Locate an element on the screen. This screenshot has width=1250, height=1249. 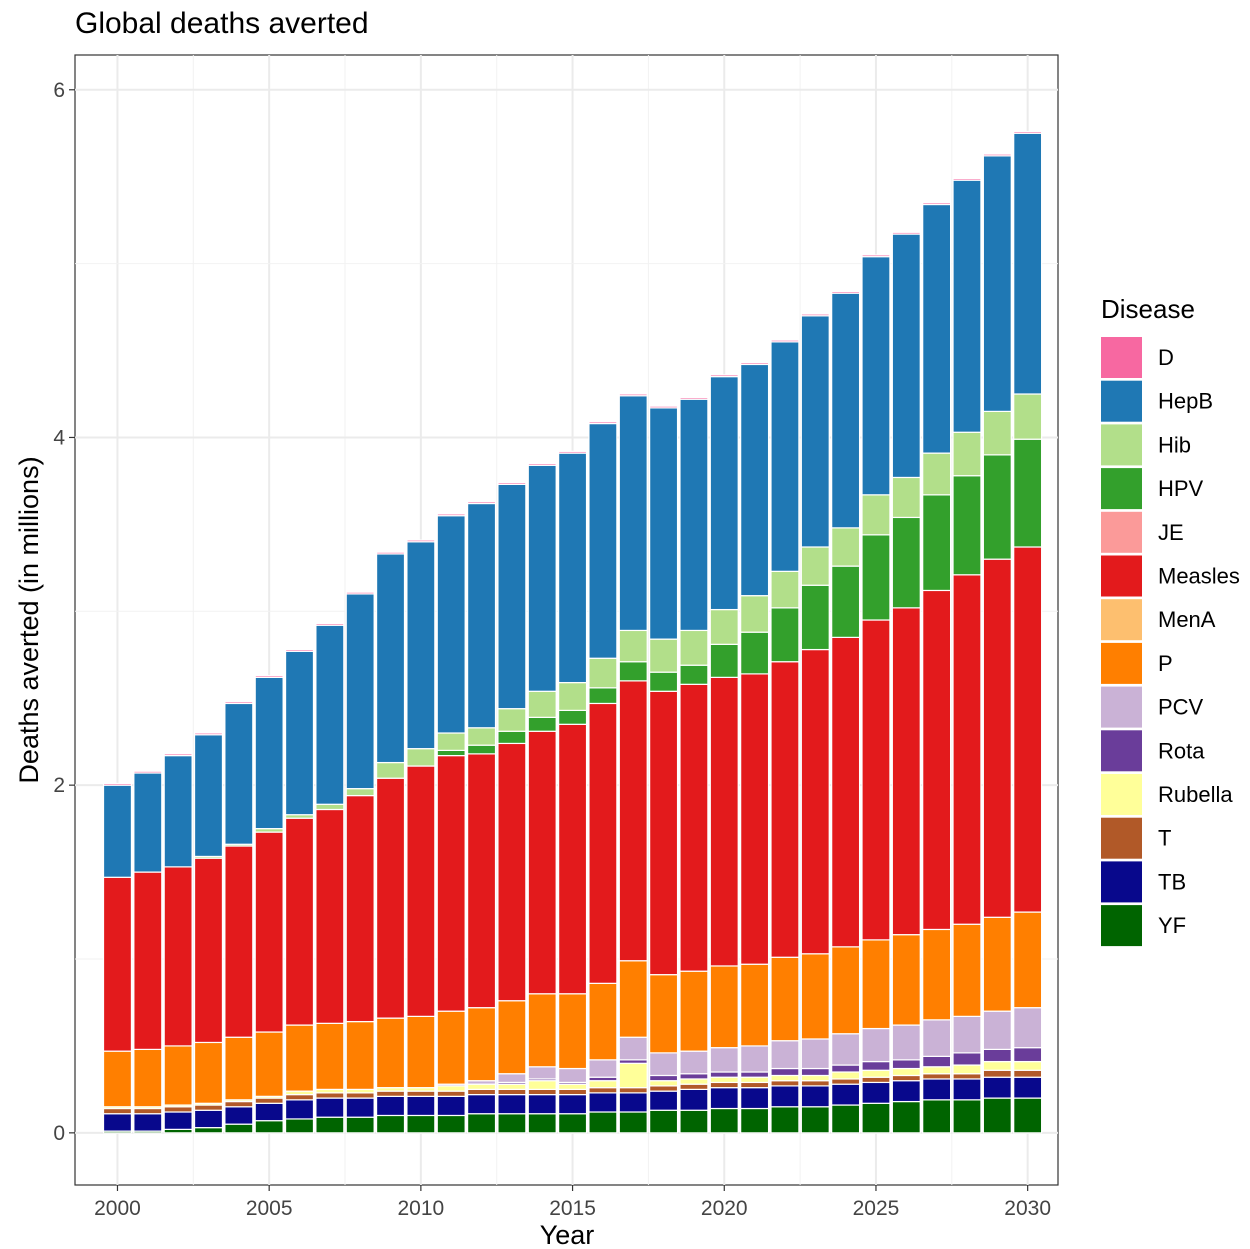
bar-segment-yf-2007 is located at coordinates (330, 1125).